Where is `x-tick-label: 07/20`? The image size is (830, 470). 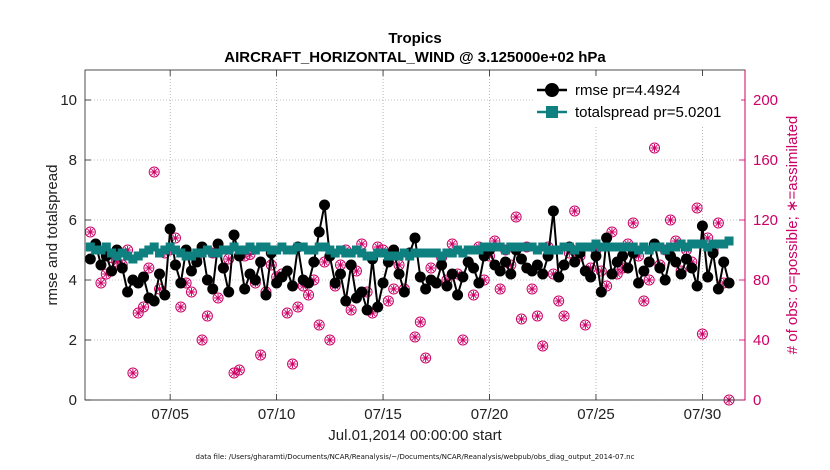
x-tick-label: 07/20 is located at coordinates (490, 414).